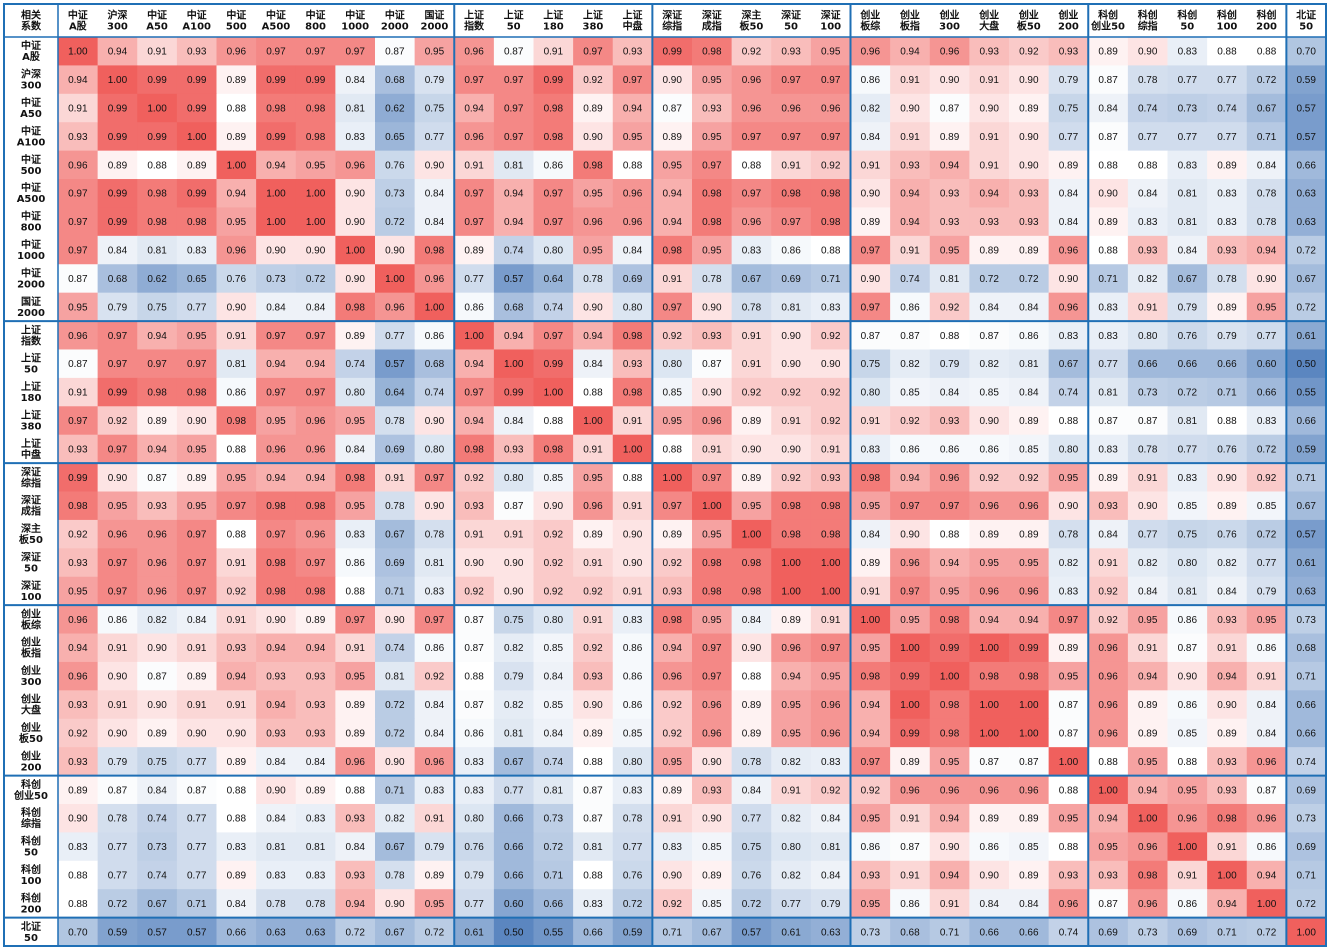  What do you see at coordinates (1306, 563) in the screenshot?
I see `cell-value: 0.61` at bounding box center [1306, 563].